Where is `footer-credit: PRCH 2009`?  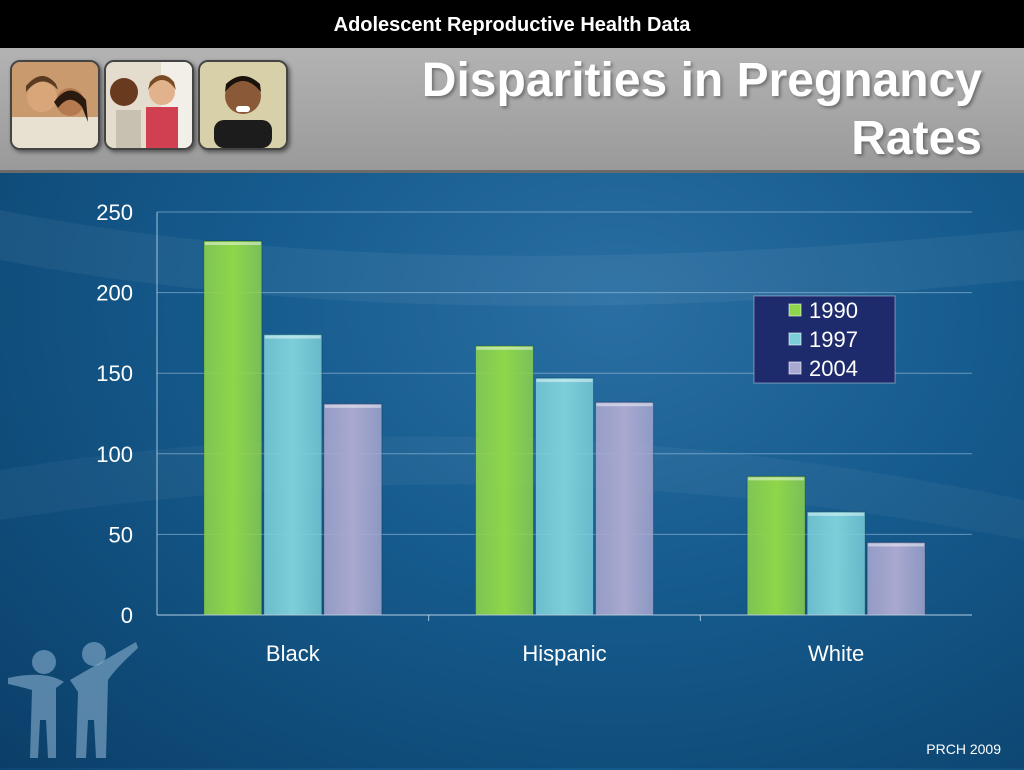
footer-credit: PRCH 2009 is located at coordinates (963, 749).